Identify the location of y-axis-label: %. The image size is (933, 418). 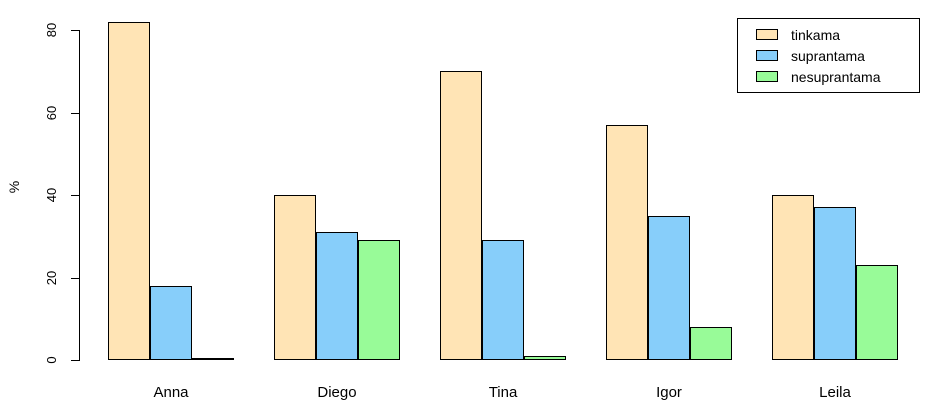
(14, 187).